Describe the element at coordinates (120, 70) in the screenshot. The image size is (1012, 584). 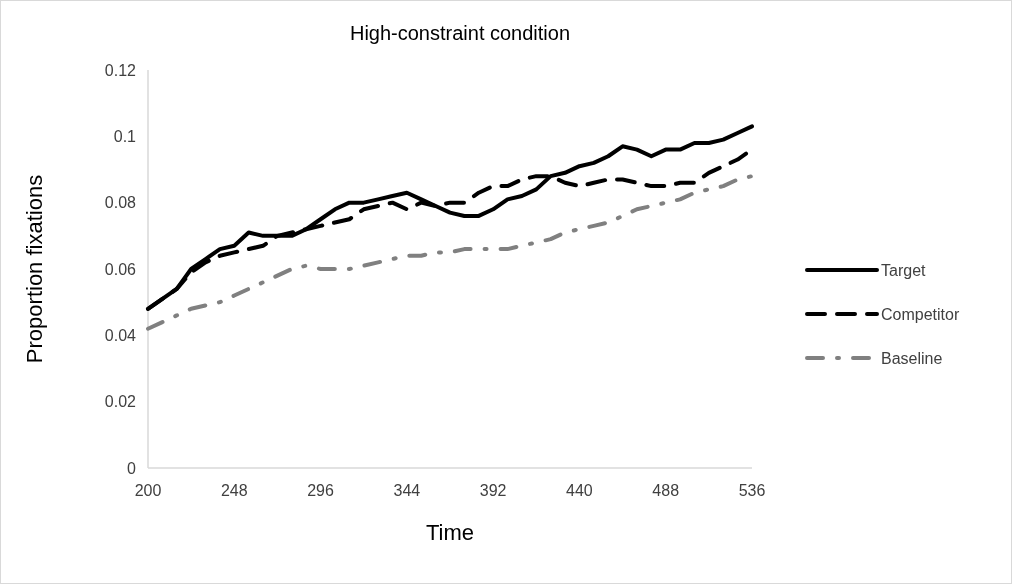
I see `y-tick-label: 0.12` at that location.